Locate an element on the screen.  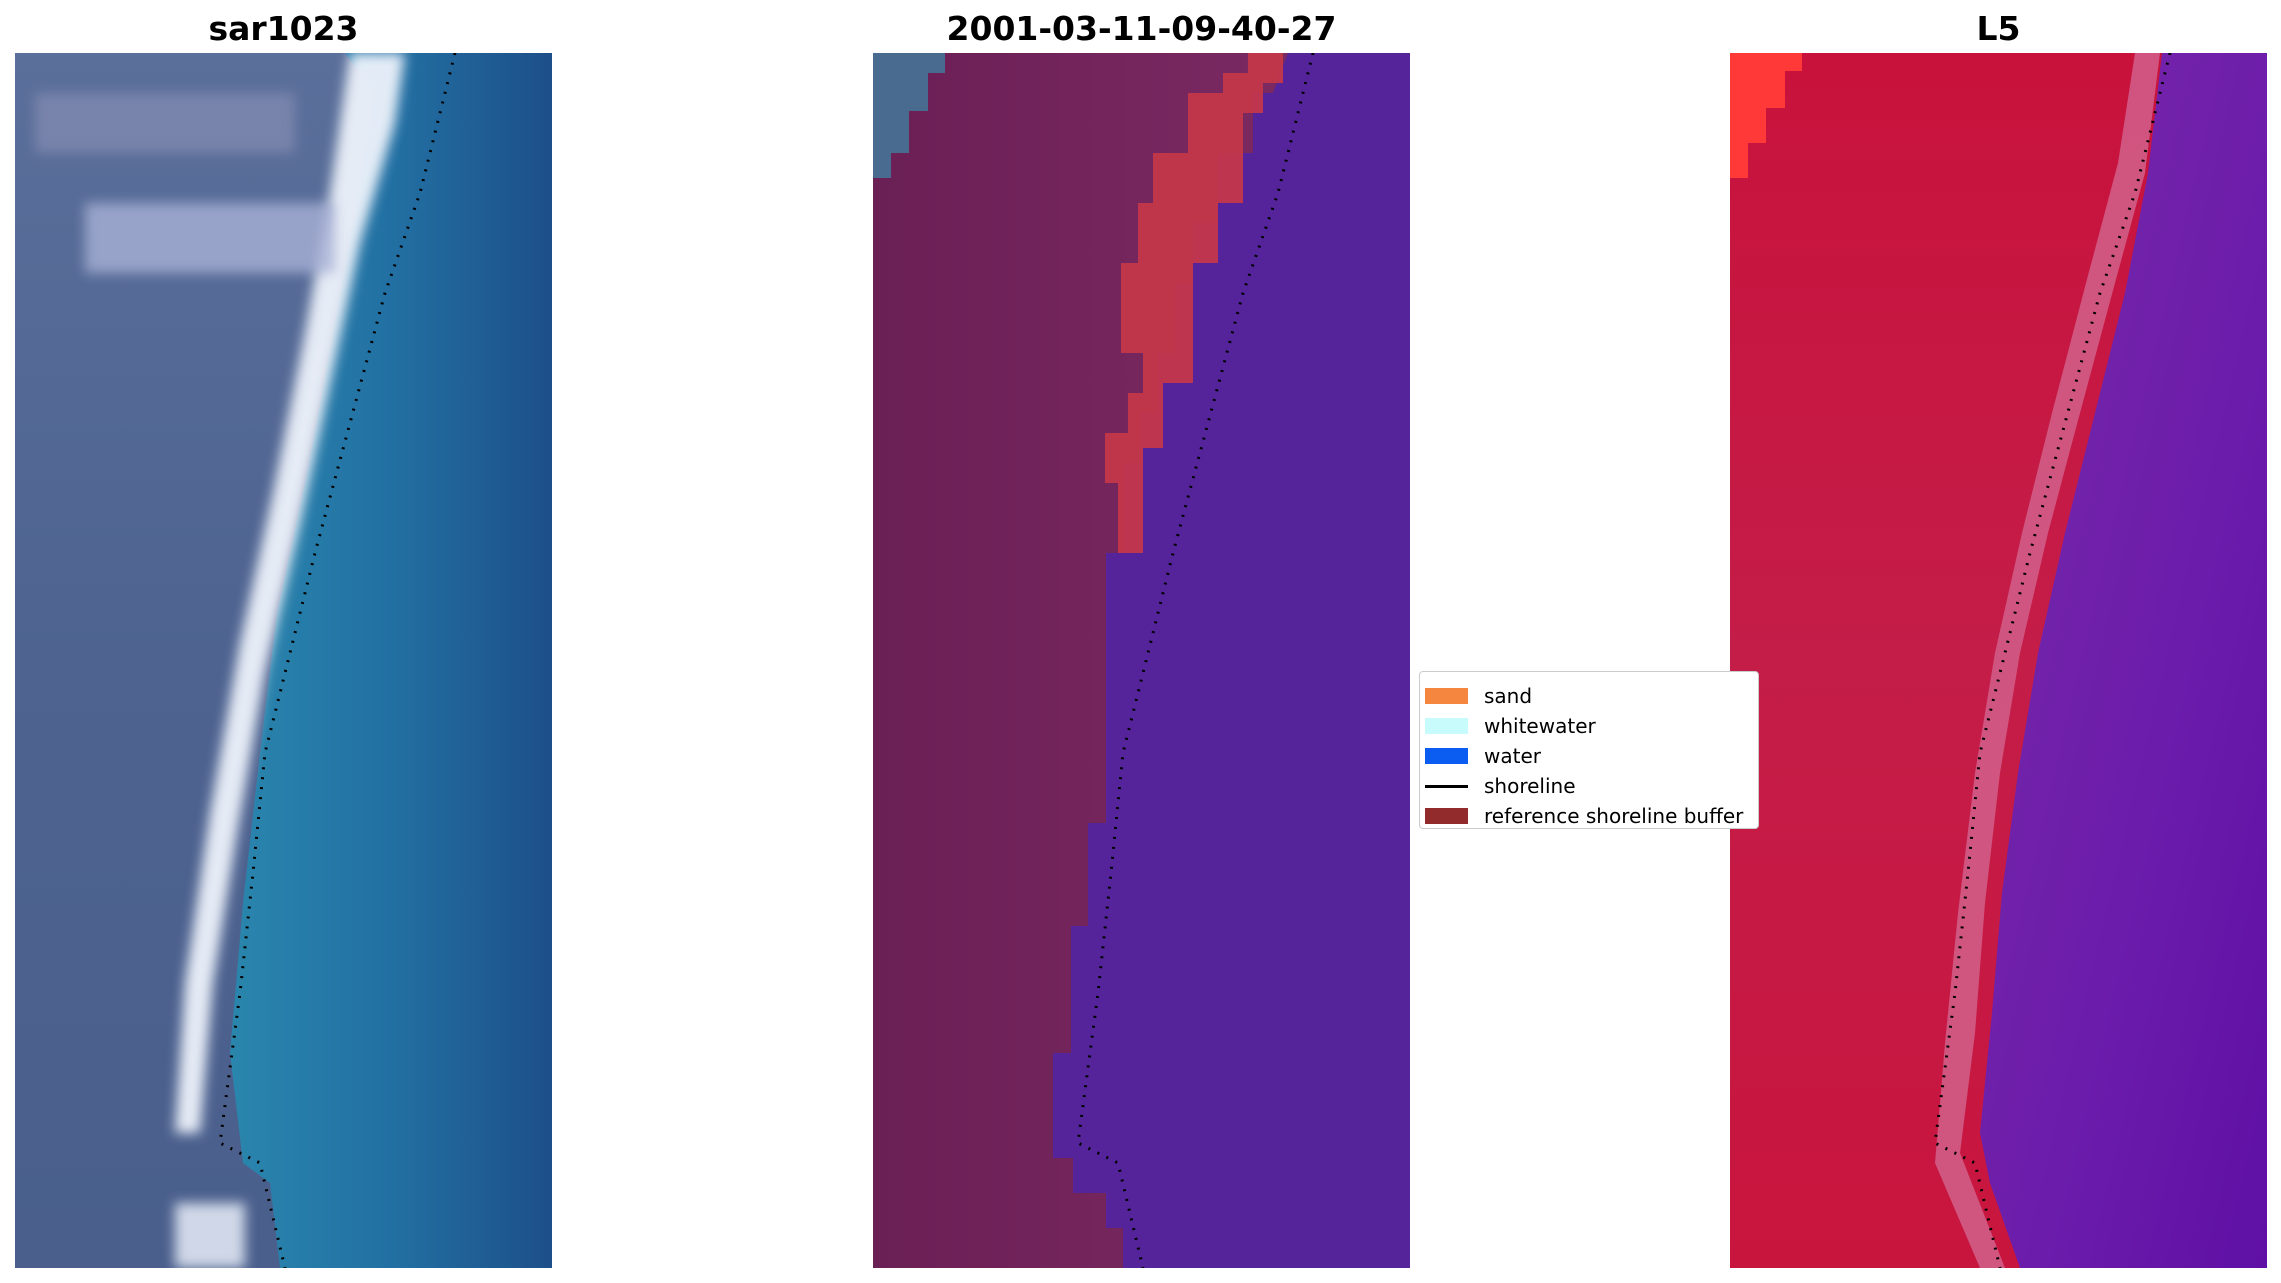
index-transition-band is located at coordinates (2047, 660).